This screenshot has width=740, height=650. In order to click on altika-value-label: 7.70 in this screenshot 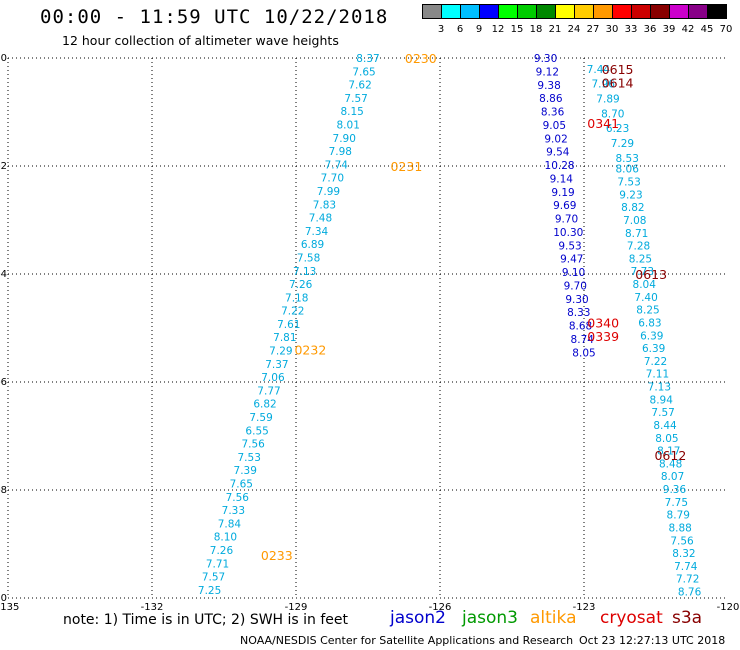, I will do `click(332, 179)`.